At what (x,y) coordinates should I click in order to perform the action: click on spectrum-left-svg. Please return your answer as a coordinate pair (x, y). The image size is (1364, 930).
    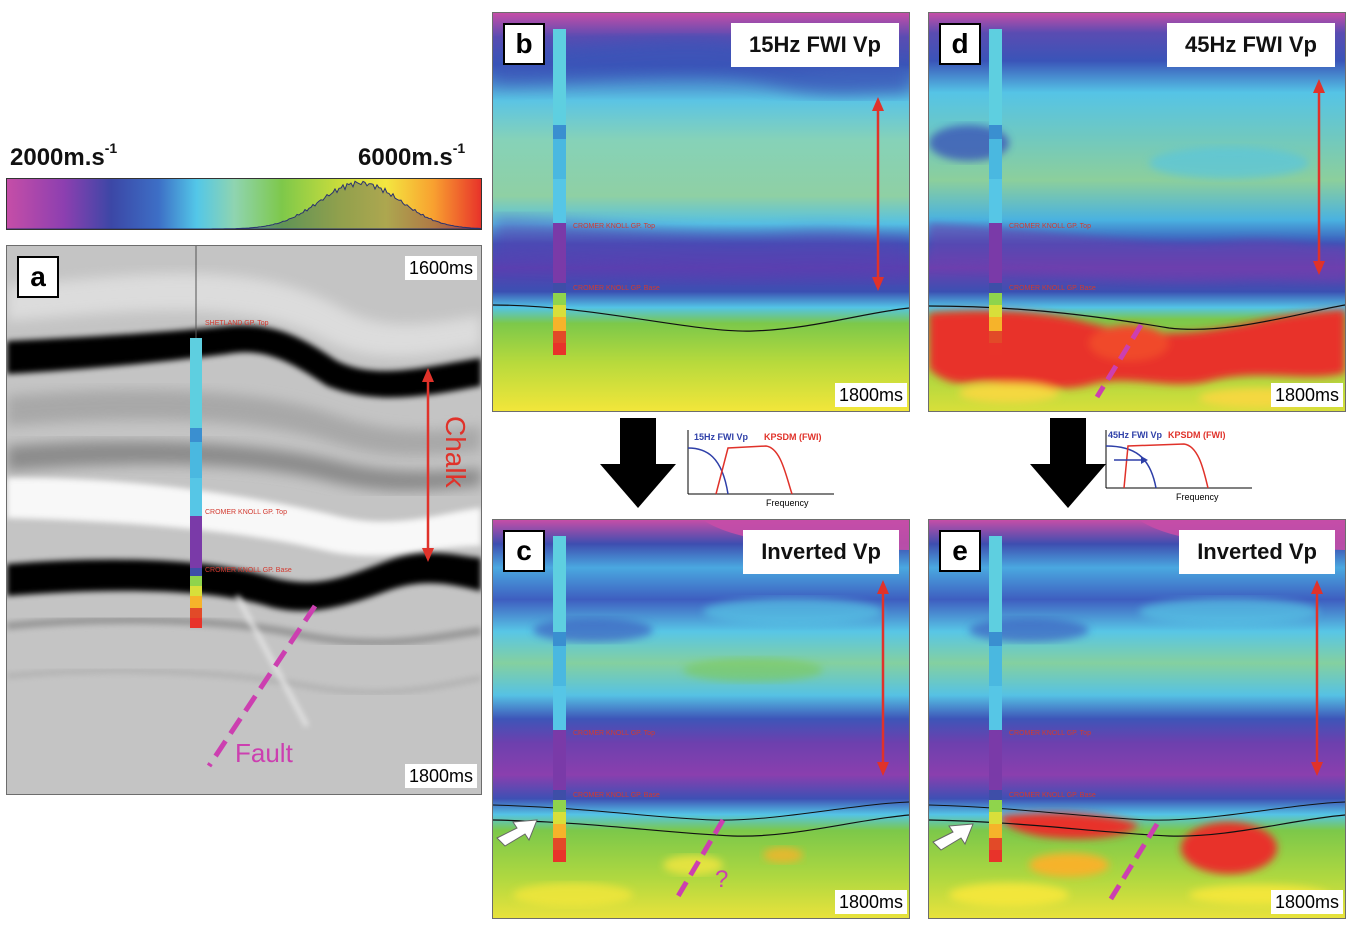
    Looking at the image, I should click on (760, 462).